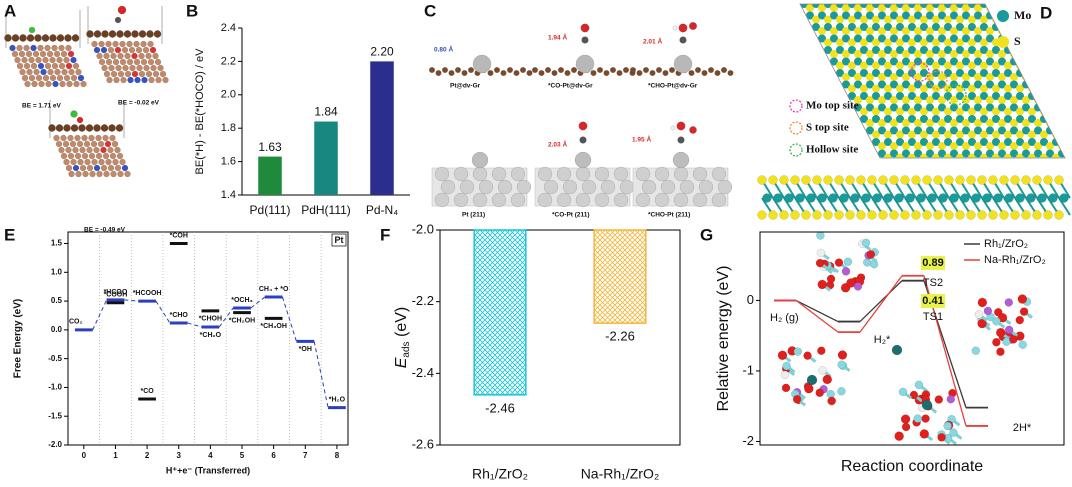 The width and height of the screenshot is (1072, 487). What do you see at coordinates (274, 289) in the screenshot?
I see `level-label: CH₄ + *O` at bounding box center [274, 289].